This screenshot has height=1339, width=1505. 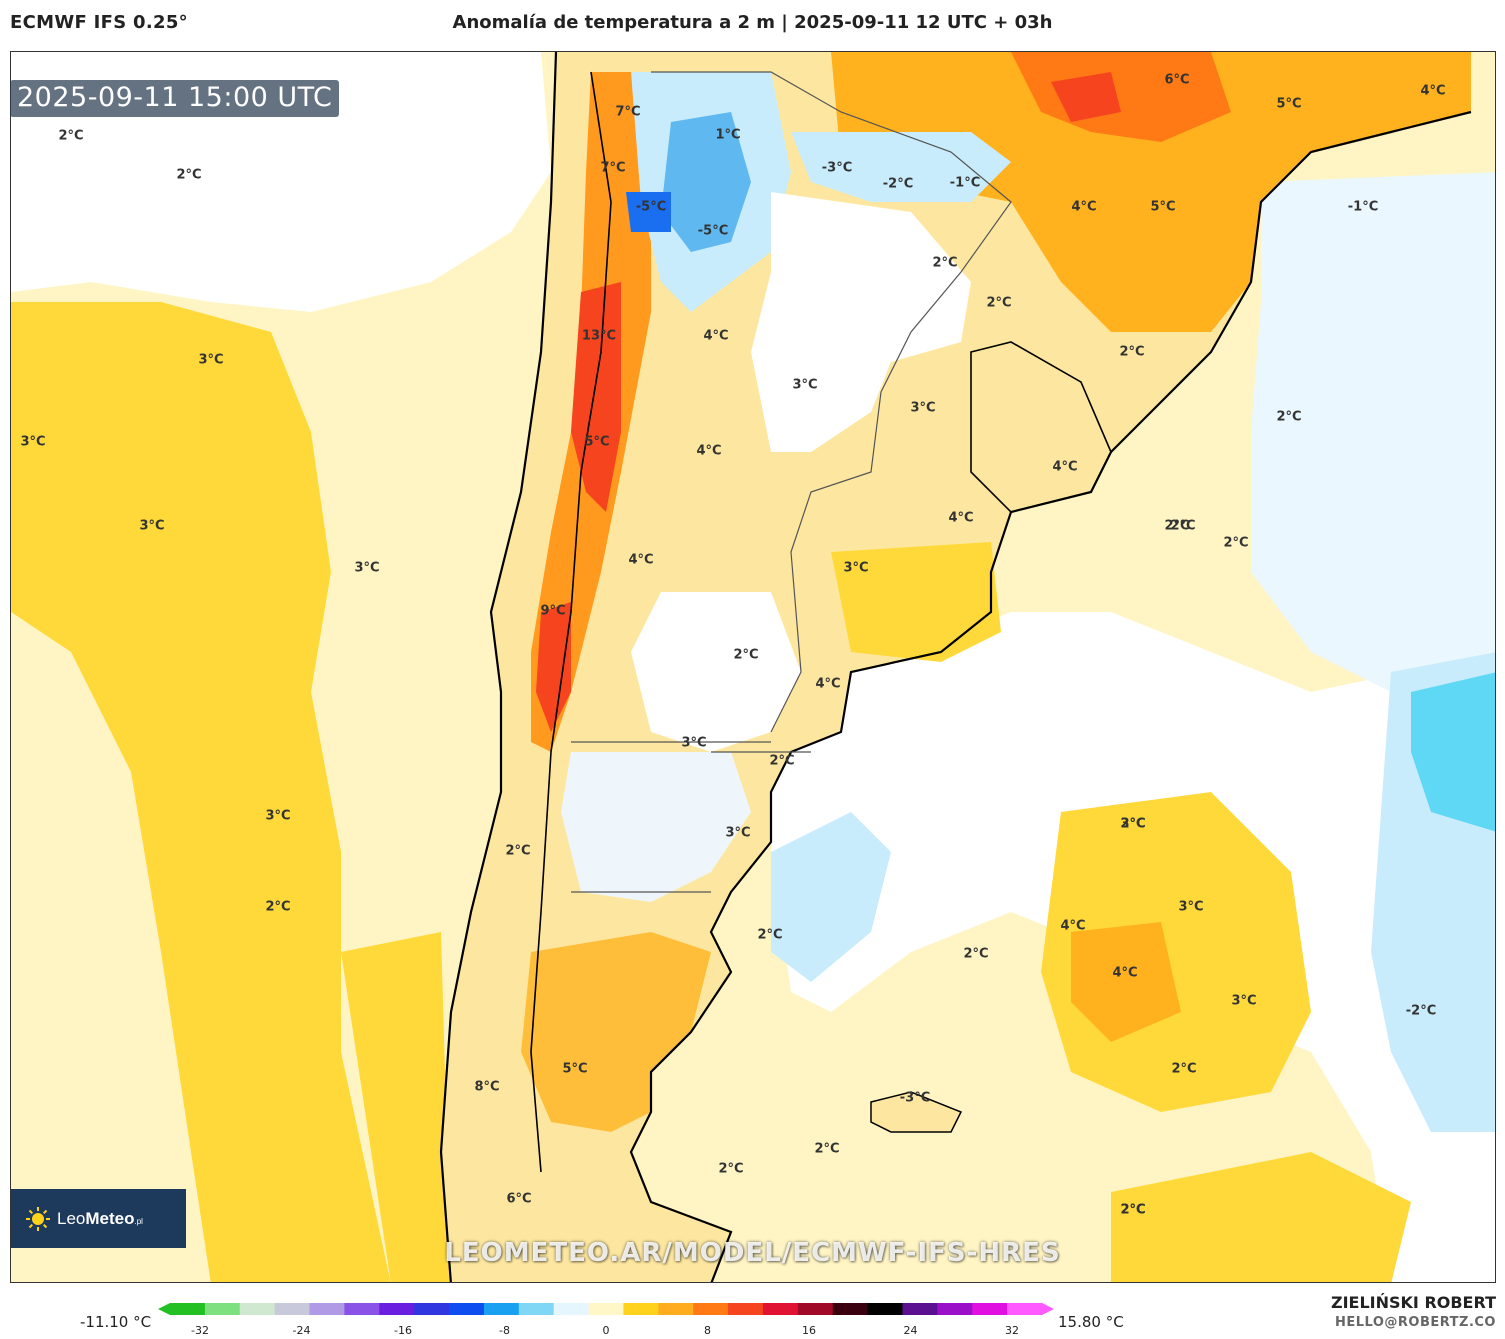 I want to click on colorbar-tick-label: -32, so click(x=200, y=1330).